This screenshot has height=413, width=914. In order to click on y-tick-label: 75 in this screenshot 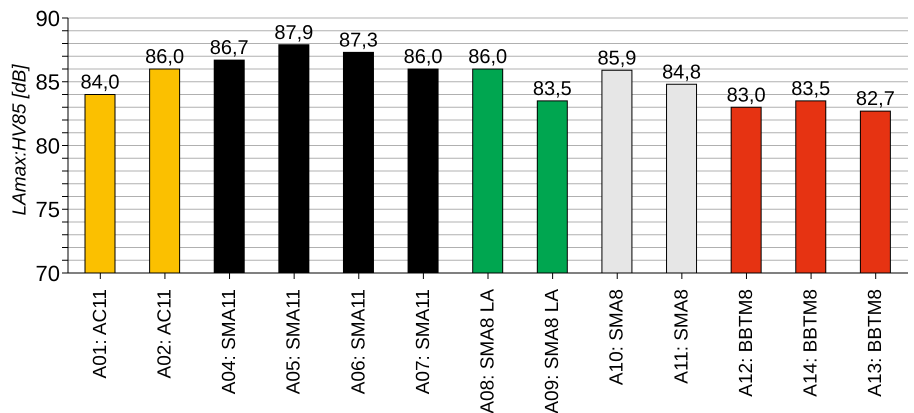, I will do `click(48, 209)`.